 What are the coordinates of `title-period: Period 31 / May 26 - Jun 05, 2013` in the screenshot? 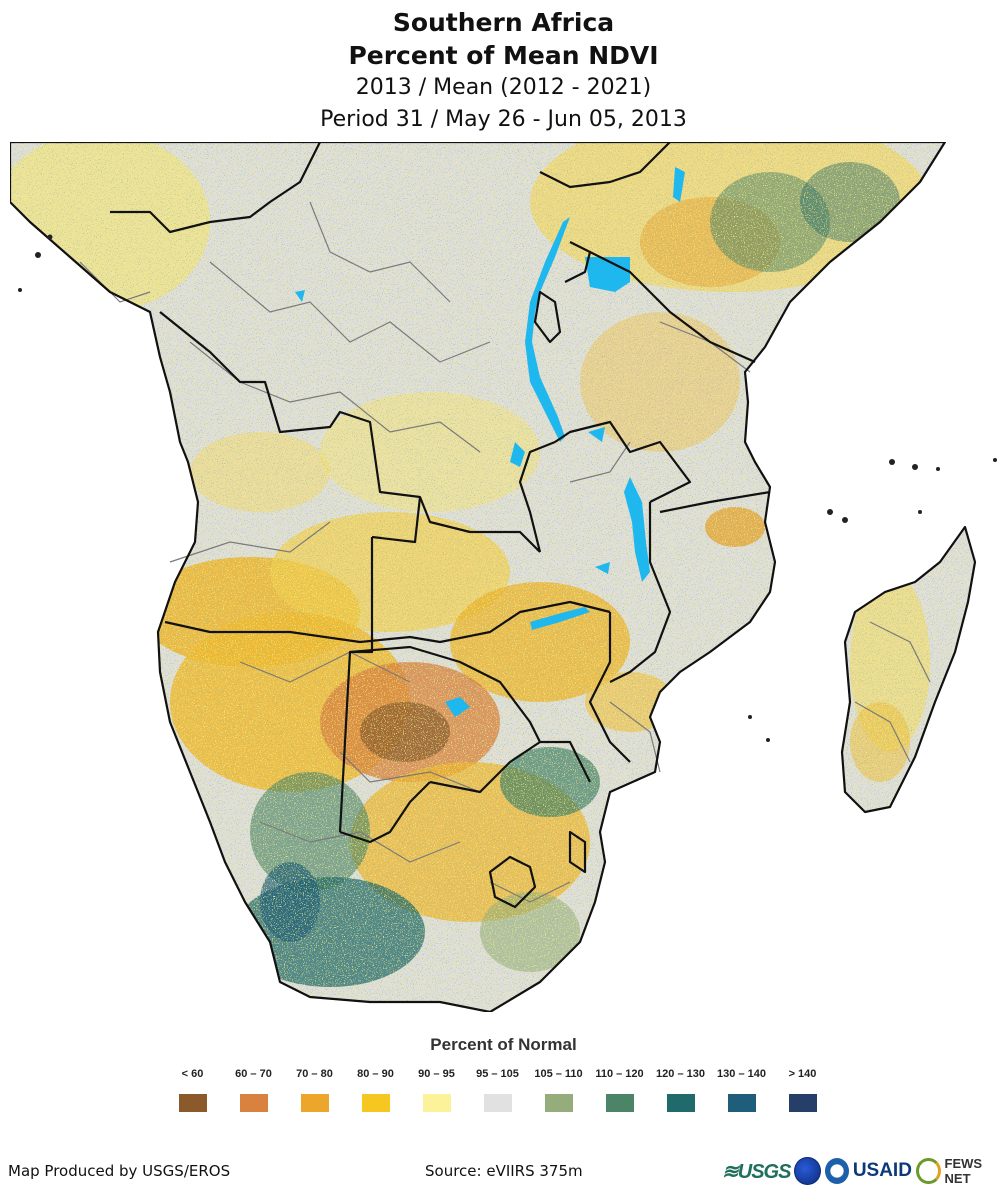 It's located at (503, 119).